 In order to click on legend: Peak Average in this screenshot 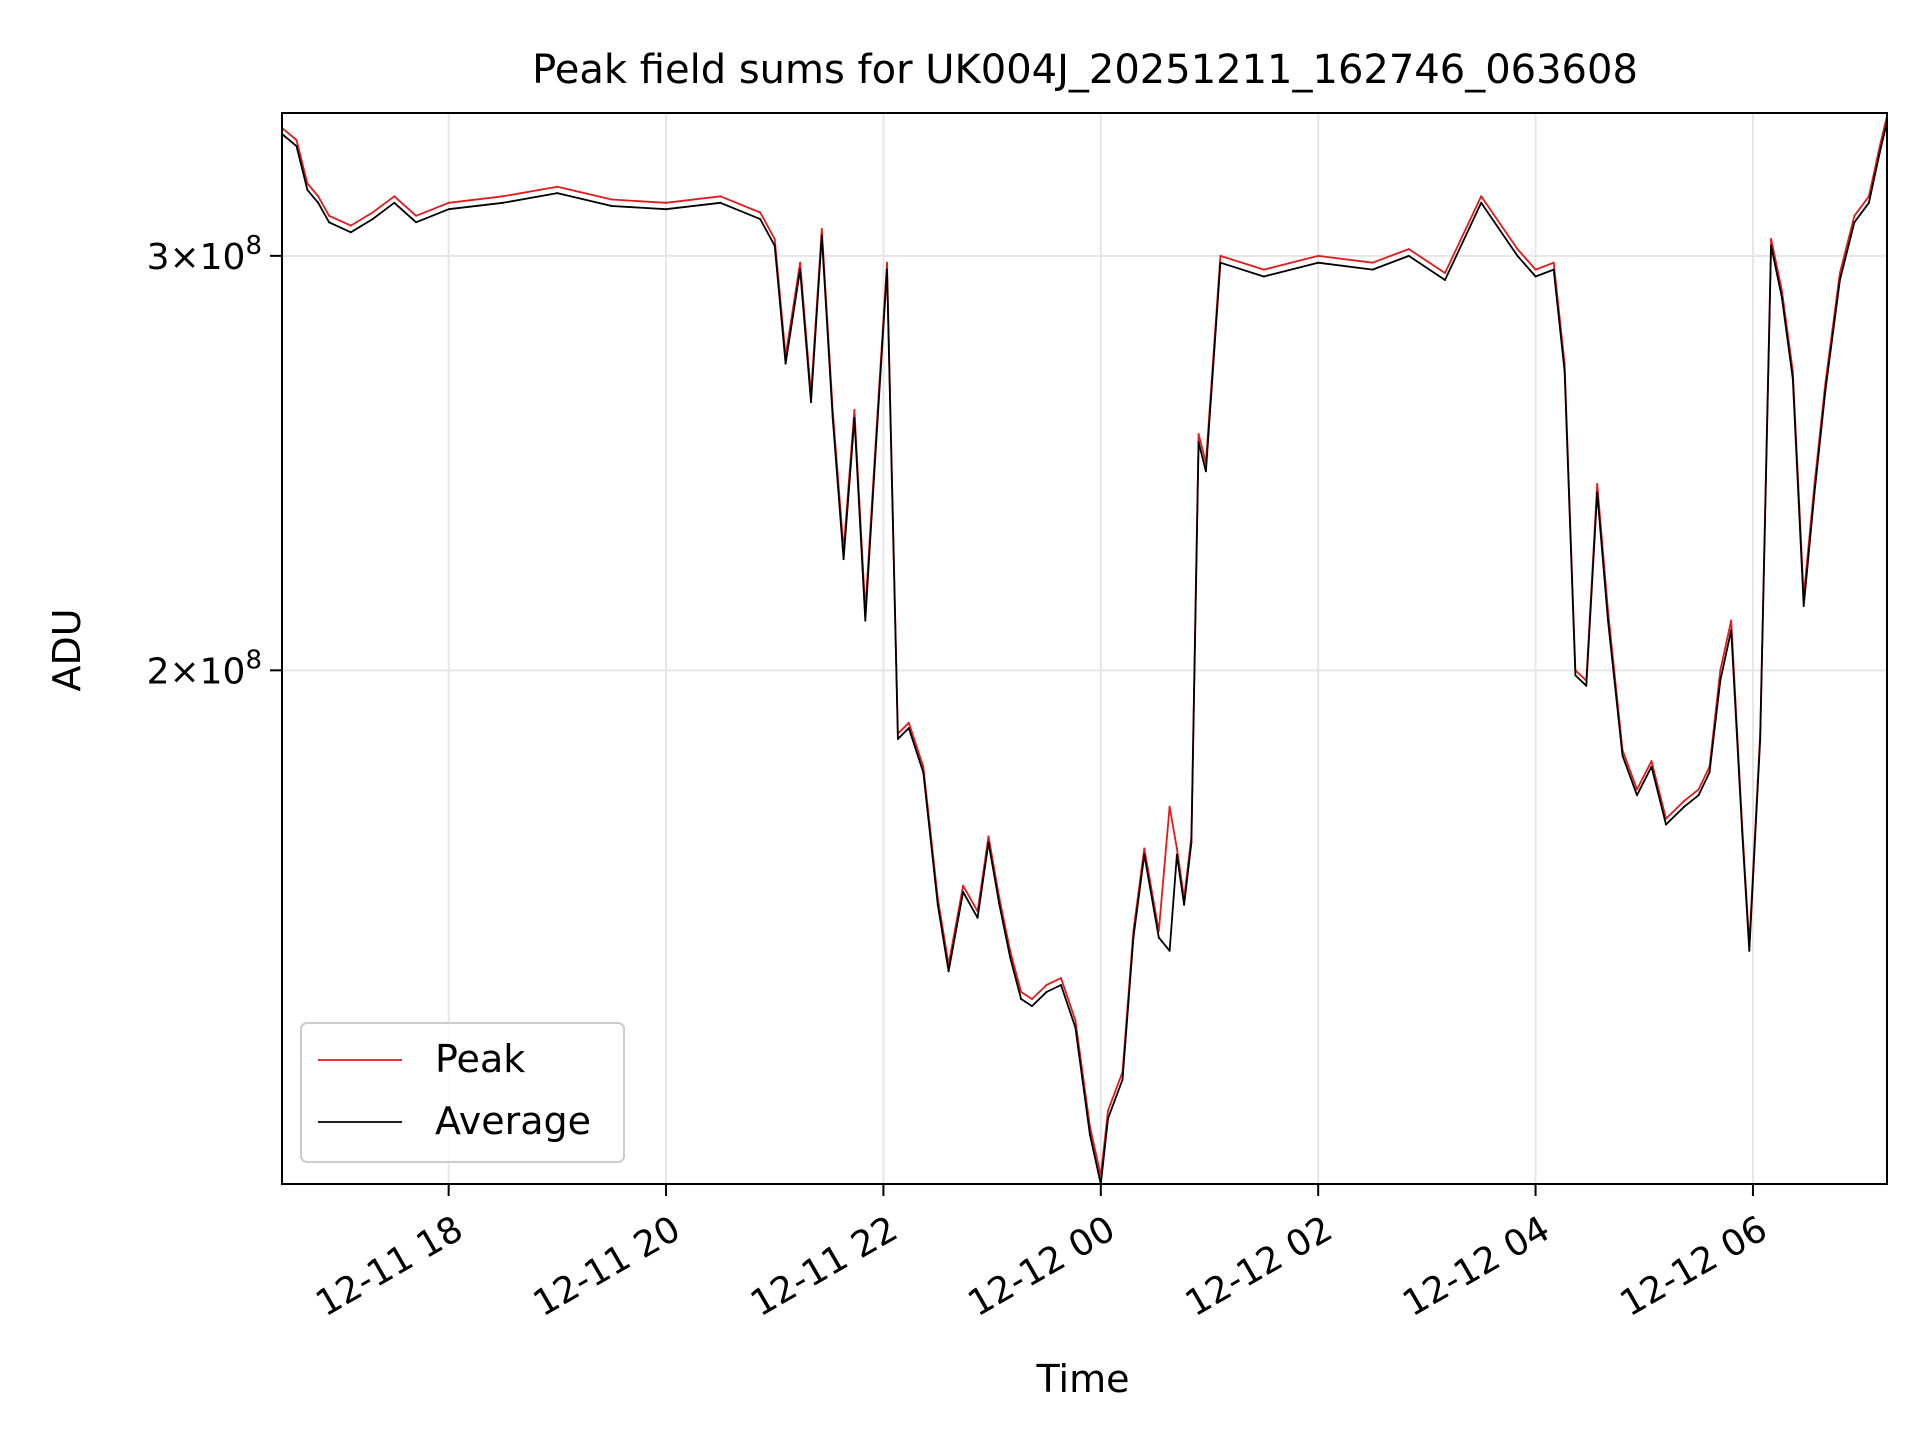, I will do `click(462, 1092)`.